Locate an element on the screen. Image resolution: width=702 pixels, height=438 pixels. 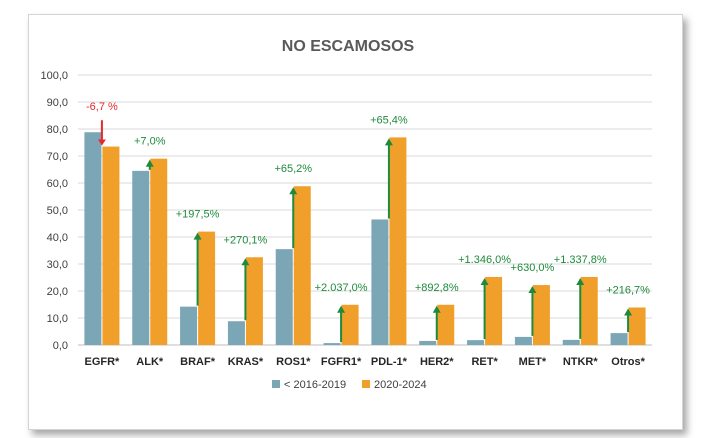
x-tick-label: EGFR* is located at coordinates (102, 362).